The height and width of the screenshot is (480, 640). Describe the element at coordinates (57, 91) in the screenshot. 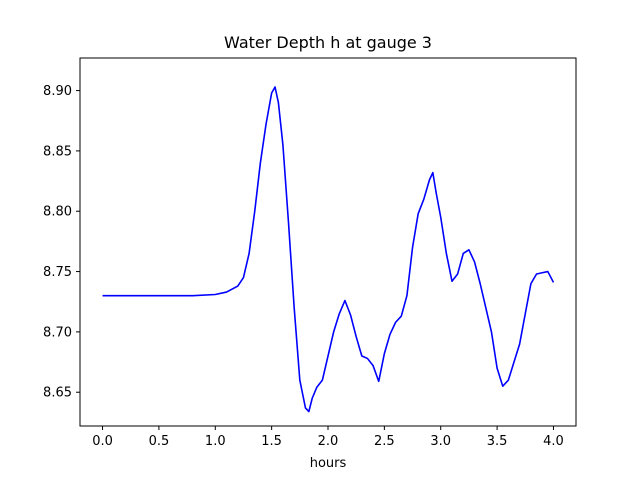

I see `y-tick-label: 8.90` at that location.